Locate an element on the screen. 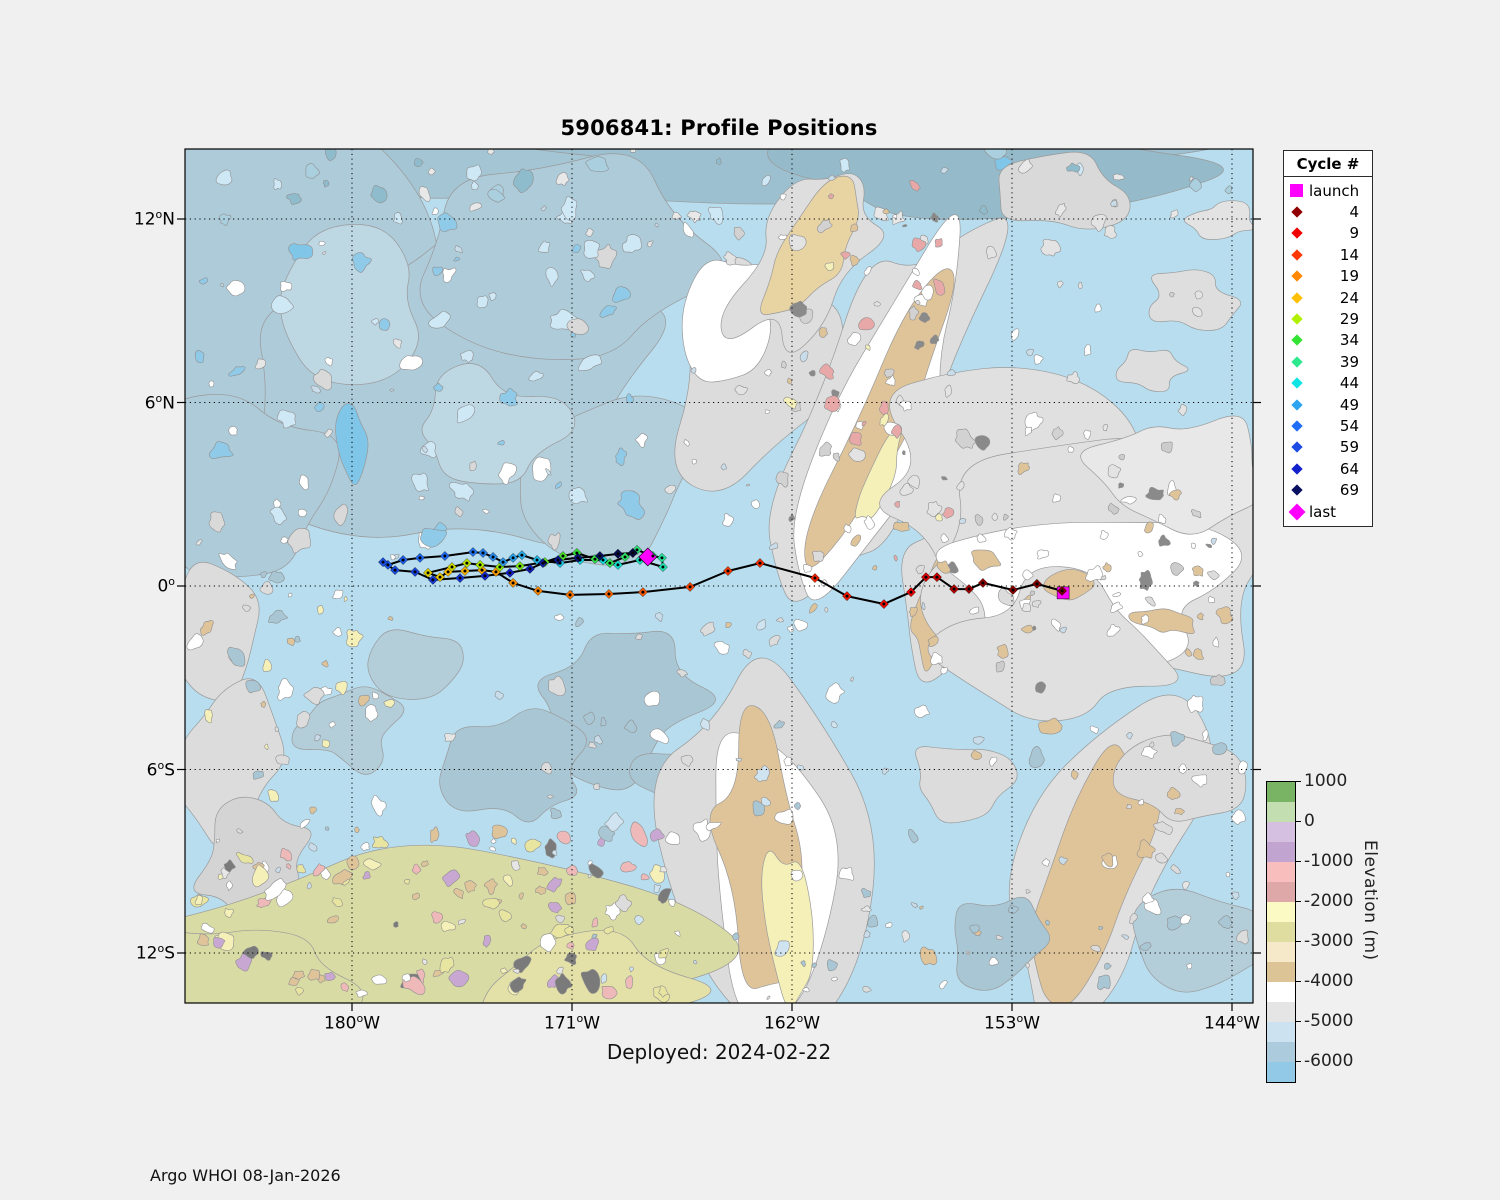  legend-item-label: 4 is located at coordinates (1354, 212).